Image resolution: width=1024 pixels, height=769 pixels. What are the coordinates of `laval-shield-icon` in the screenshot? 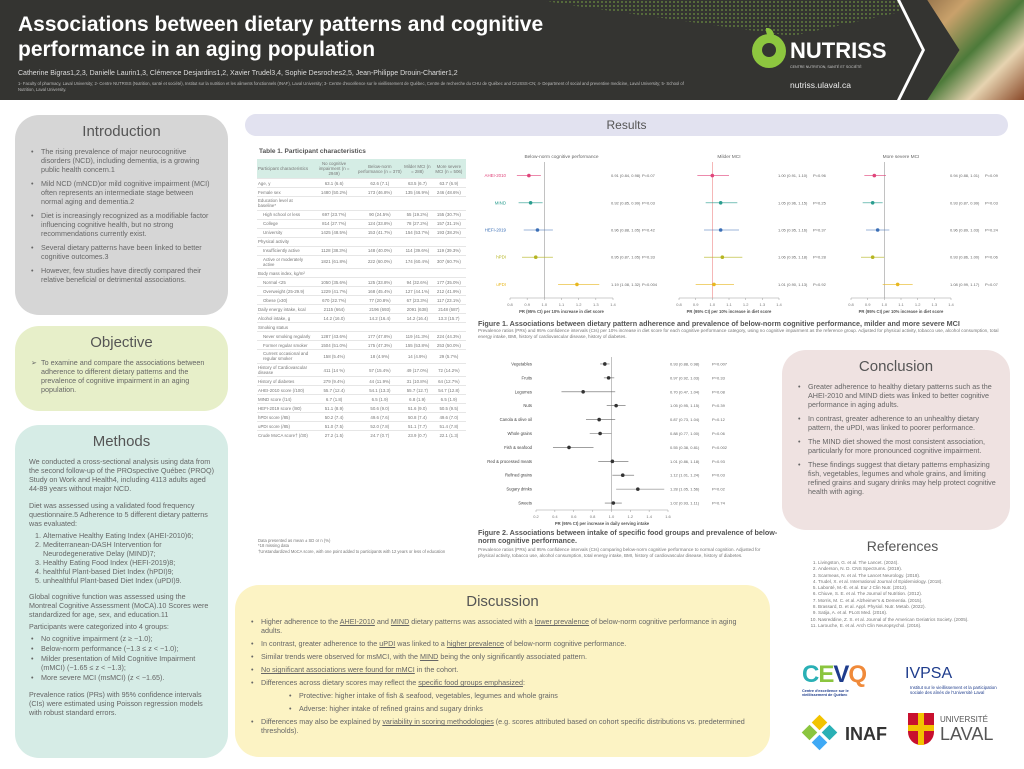 It's located at (921, 729).